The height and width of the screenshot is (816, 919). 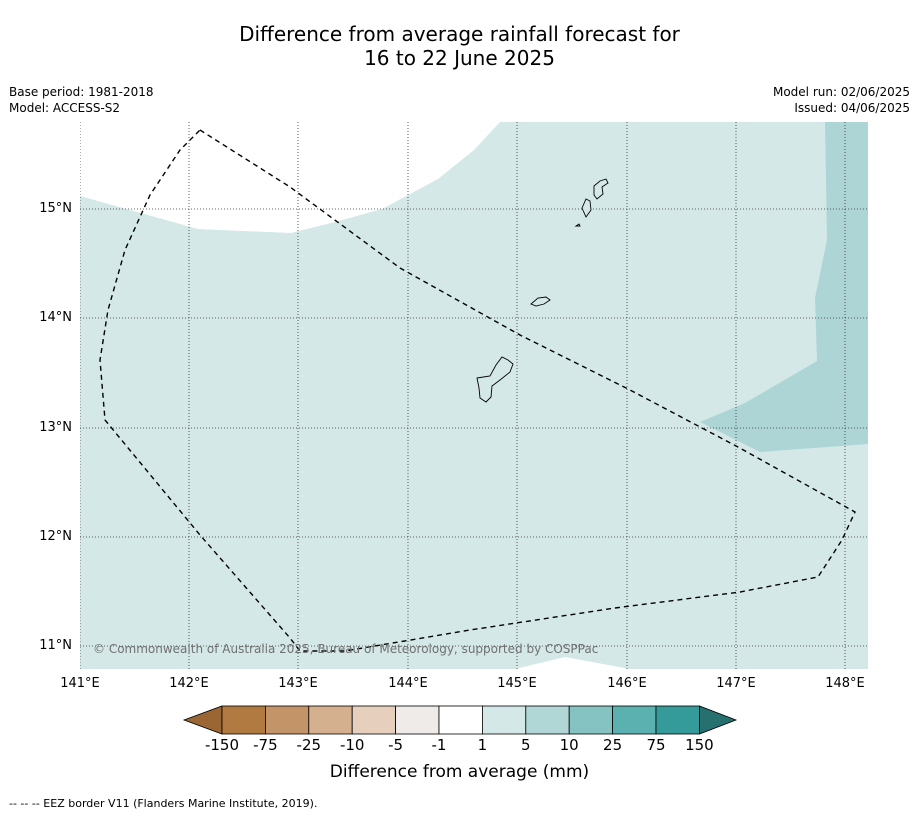 What do you see at coordinates (265, 745) in the screenshot?
I see `colorbar-tick-label: -75` at bounding box center [265, 745].